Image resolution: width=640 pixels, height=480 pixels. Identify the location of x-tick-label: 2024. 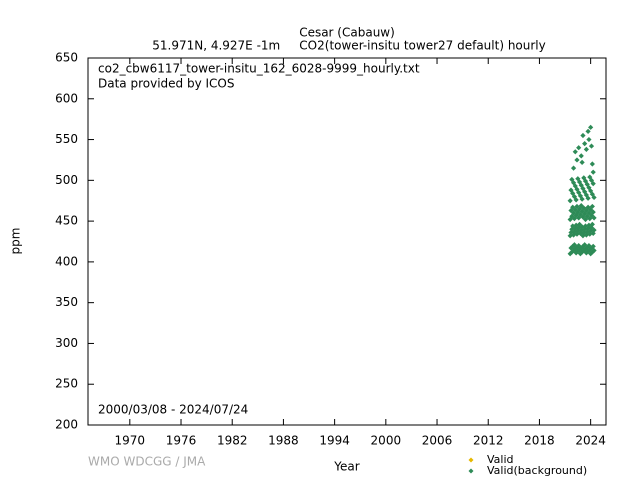
(590, 441).